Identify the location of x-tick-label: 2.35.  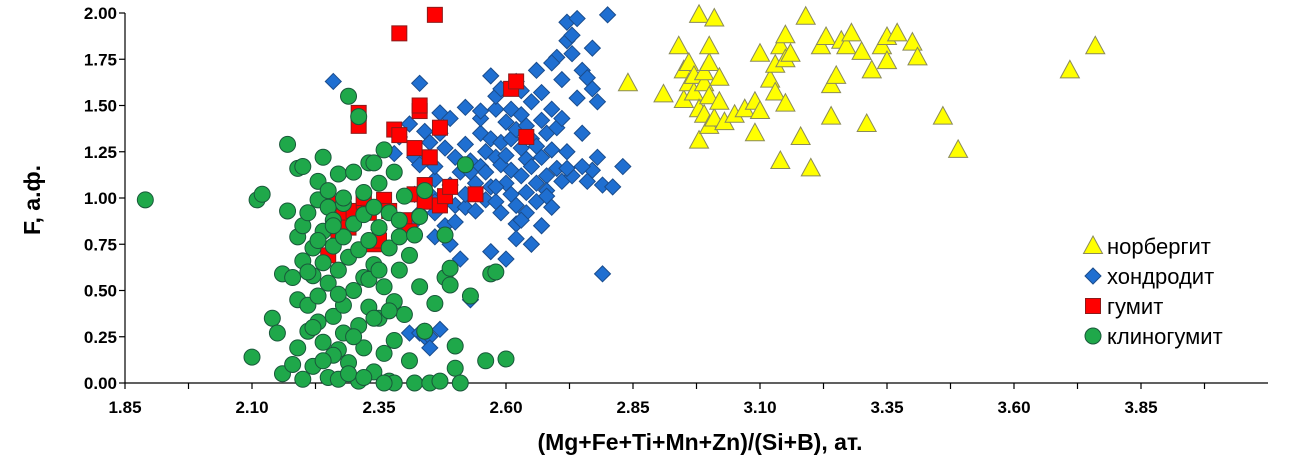
(378, 407).